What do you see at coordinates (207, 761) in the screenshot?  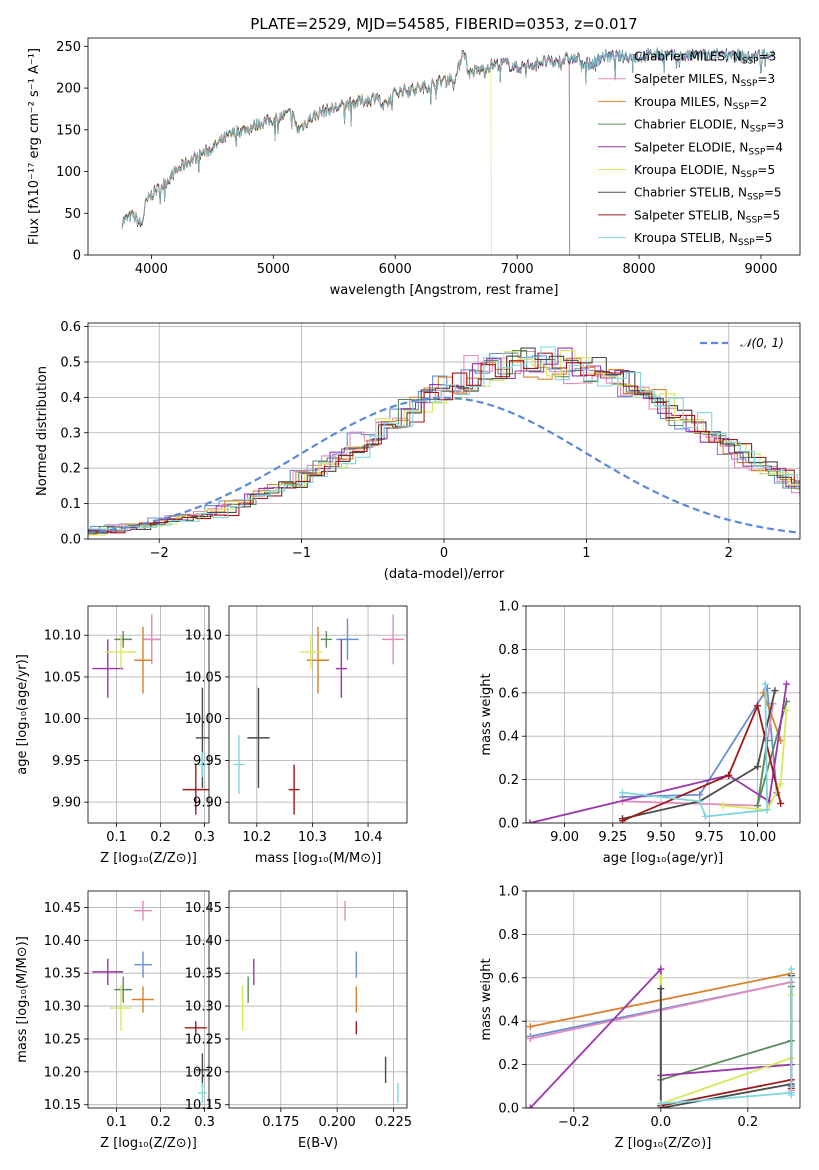 I see `y-tick-label: 9.95` at bounding box center [207, 761].